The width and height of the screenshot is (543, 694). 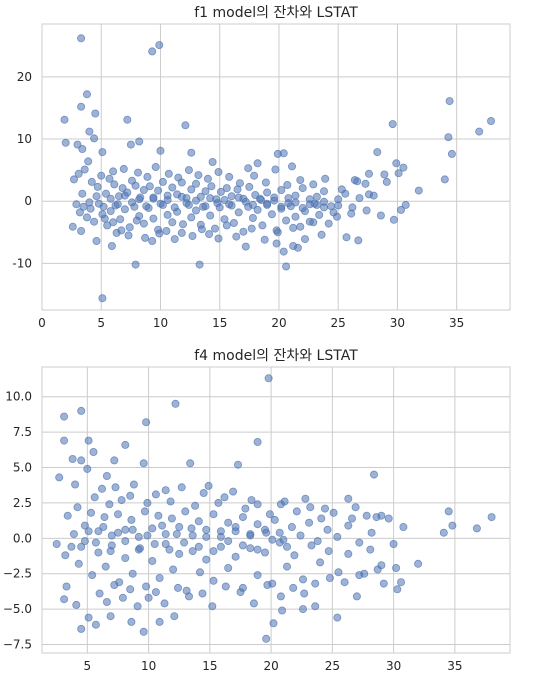 What do you see at coordinates (251, 323) in the screenshot?
I see `x-axis-ticks: 0 5 10 15 20 25 30 35` at bounding box center [251, 323].